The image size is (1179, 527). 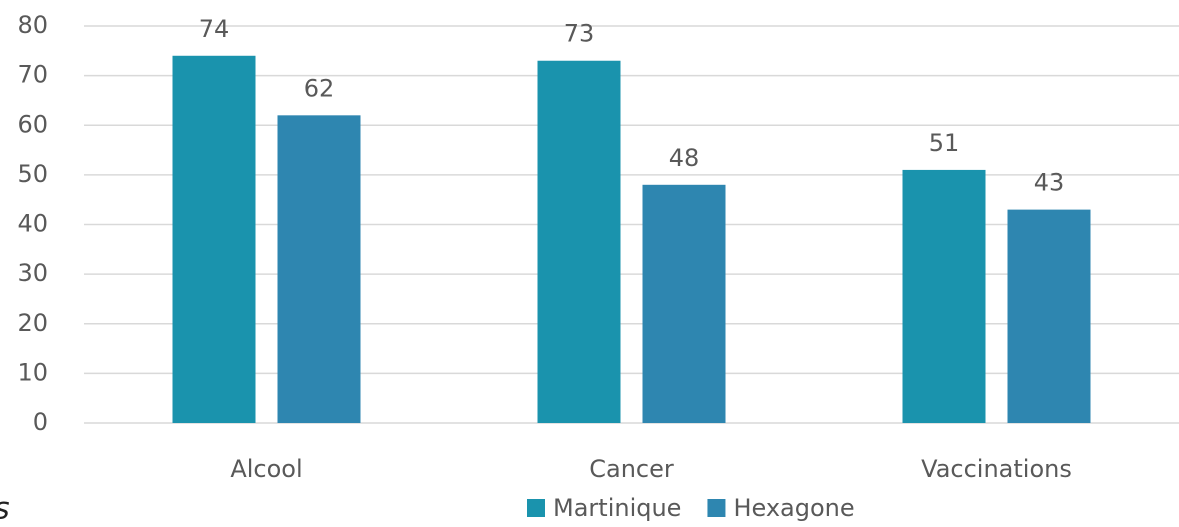 I want to click on y-tick-label: 30, so click(x=32, y=273).